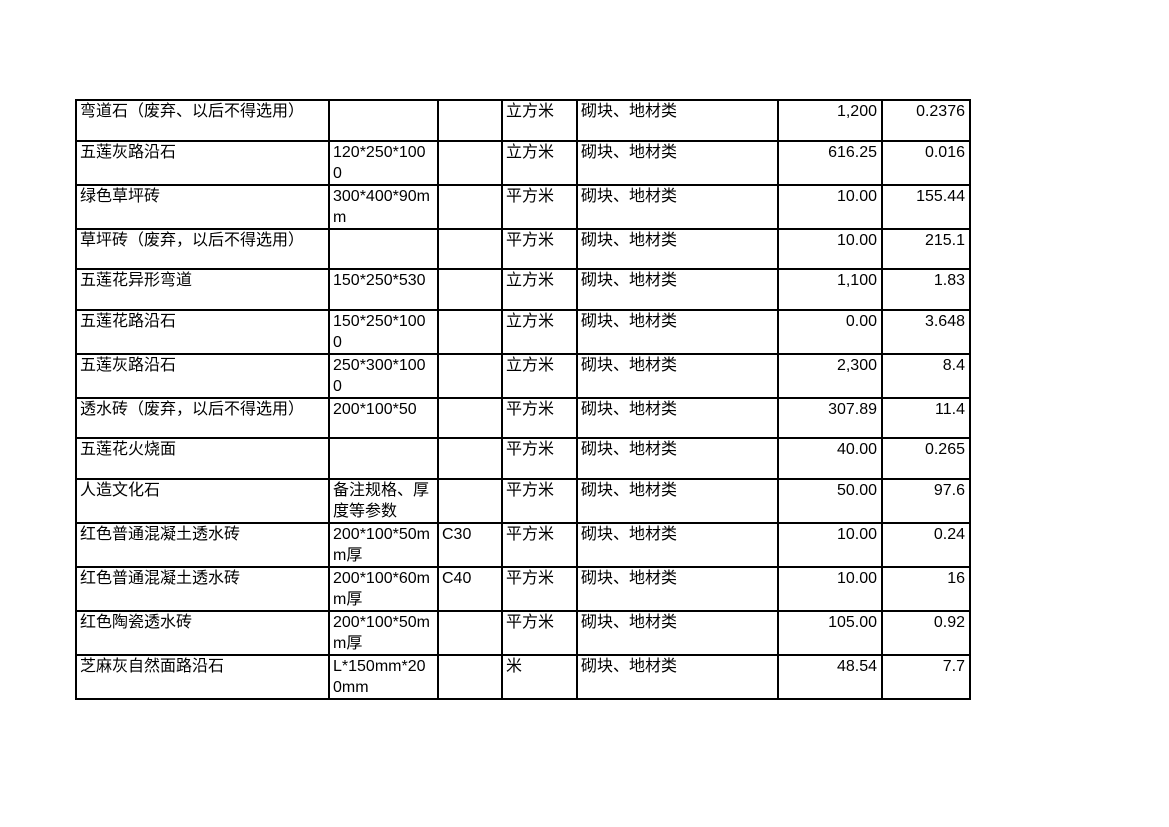 This screenshot has width=1169, height=827. I want to click on cell-quantity: 1.83, so click(926, 289).